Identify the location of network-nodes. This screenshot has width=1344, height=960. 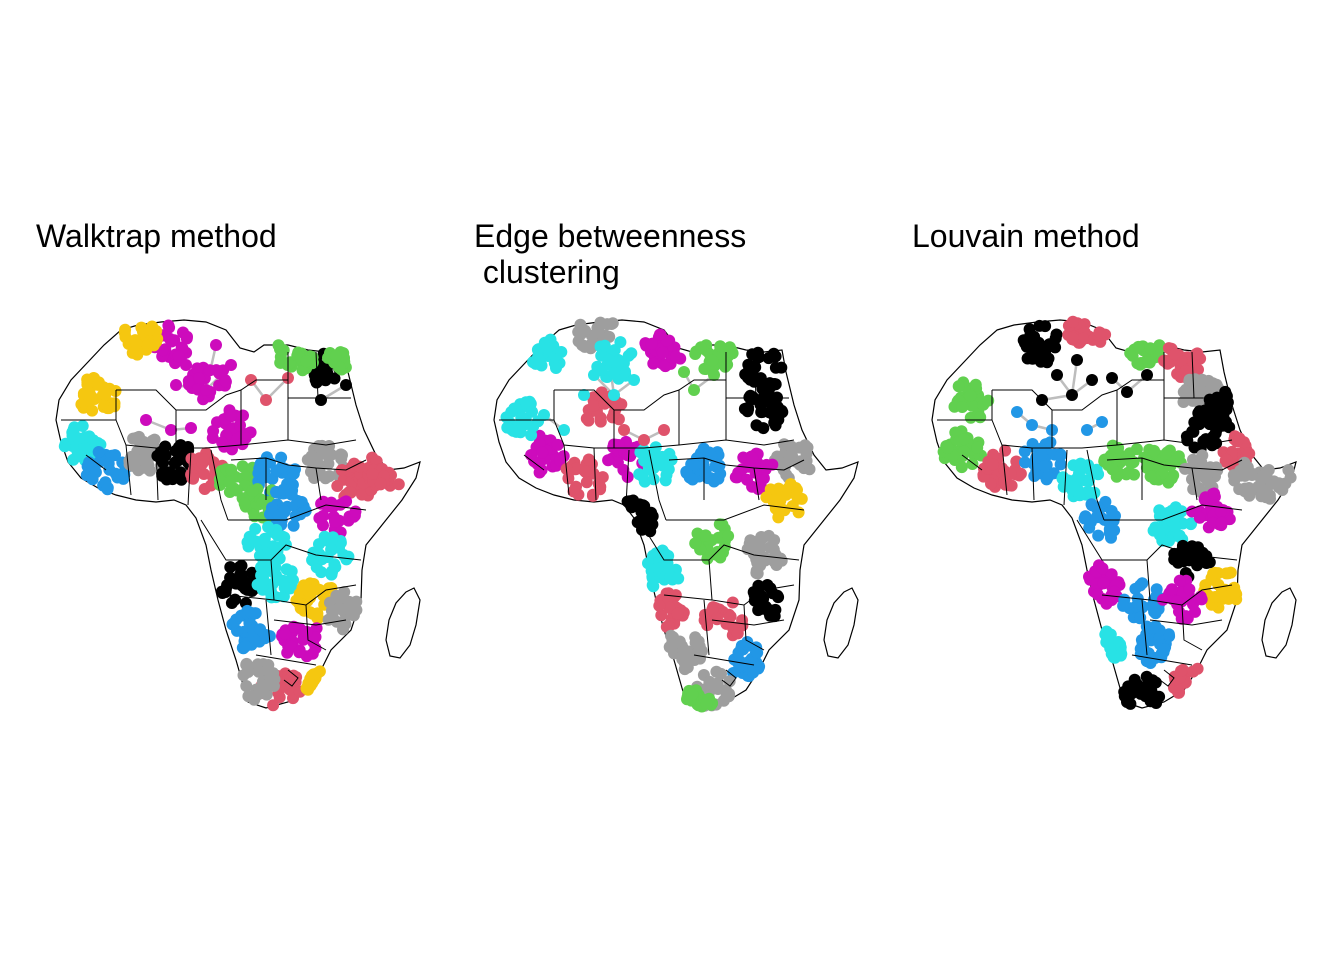
(231, 515).